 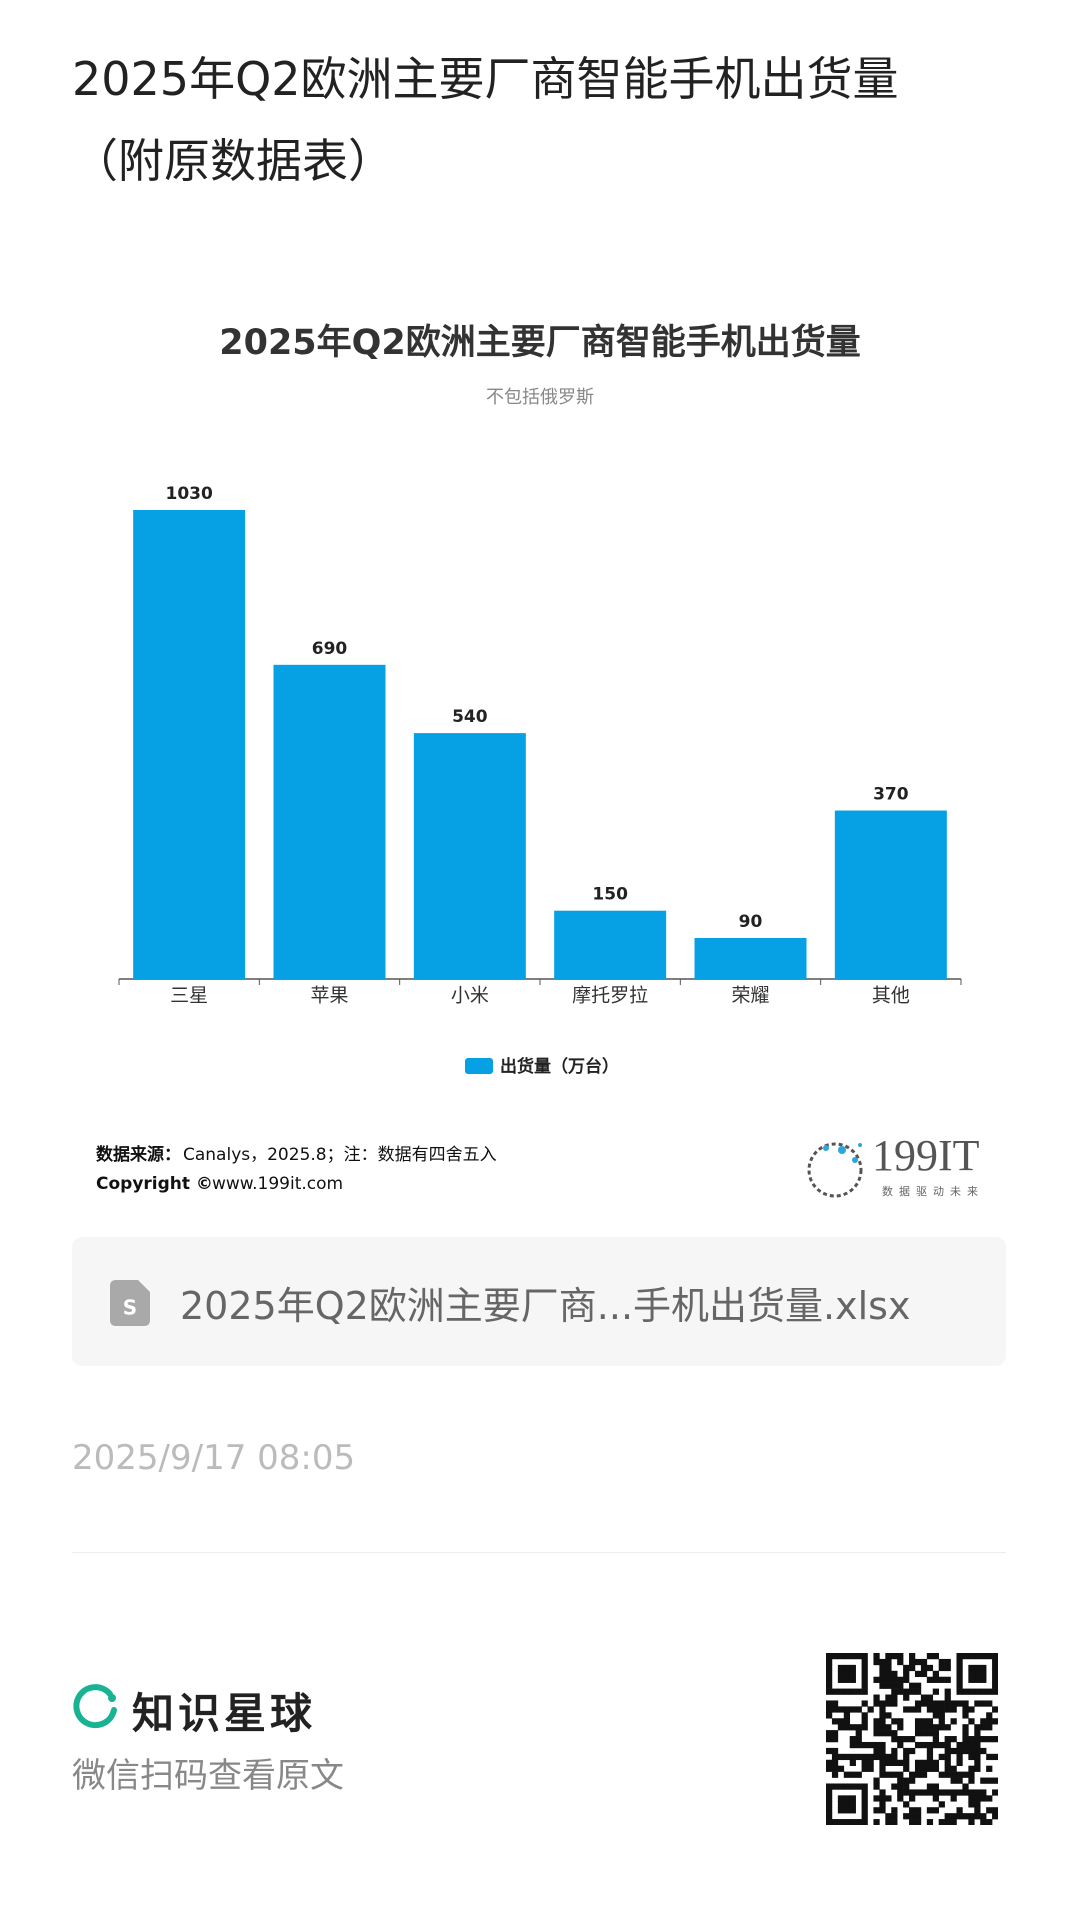 What do you see at coordinates (912, 1739) in the screenshot?
I see `qr-code` at bounding box center [912, 1739].